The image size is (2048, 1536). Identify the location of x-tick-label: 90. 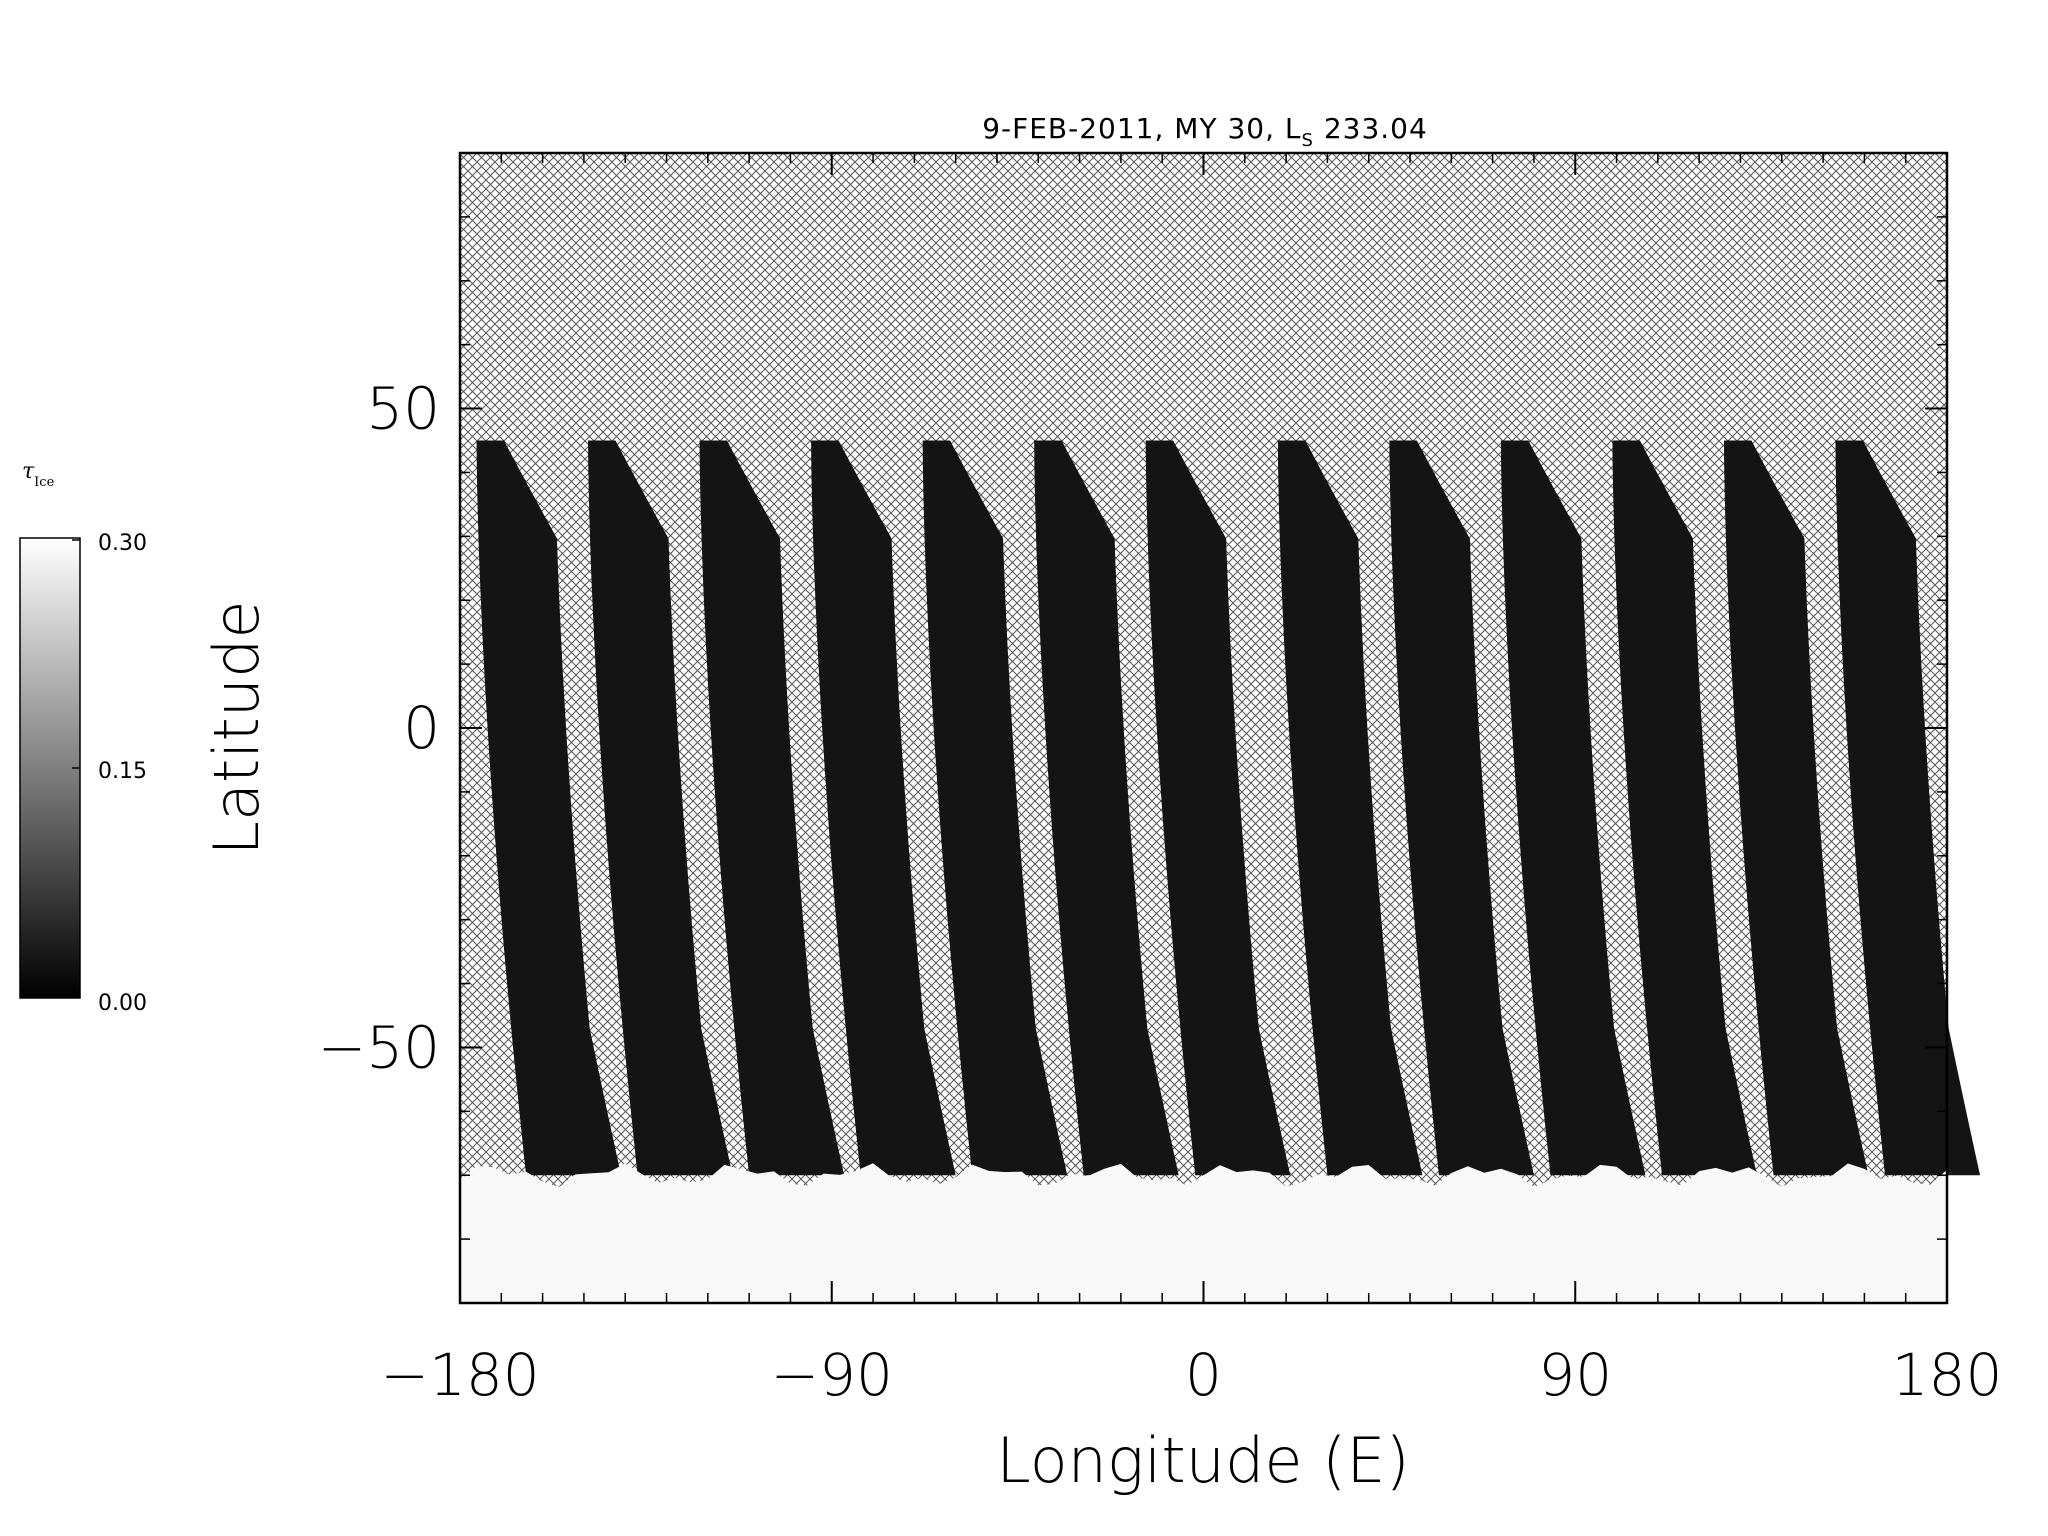
(1575, 1375).